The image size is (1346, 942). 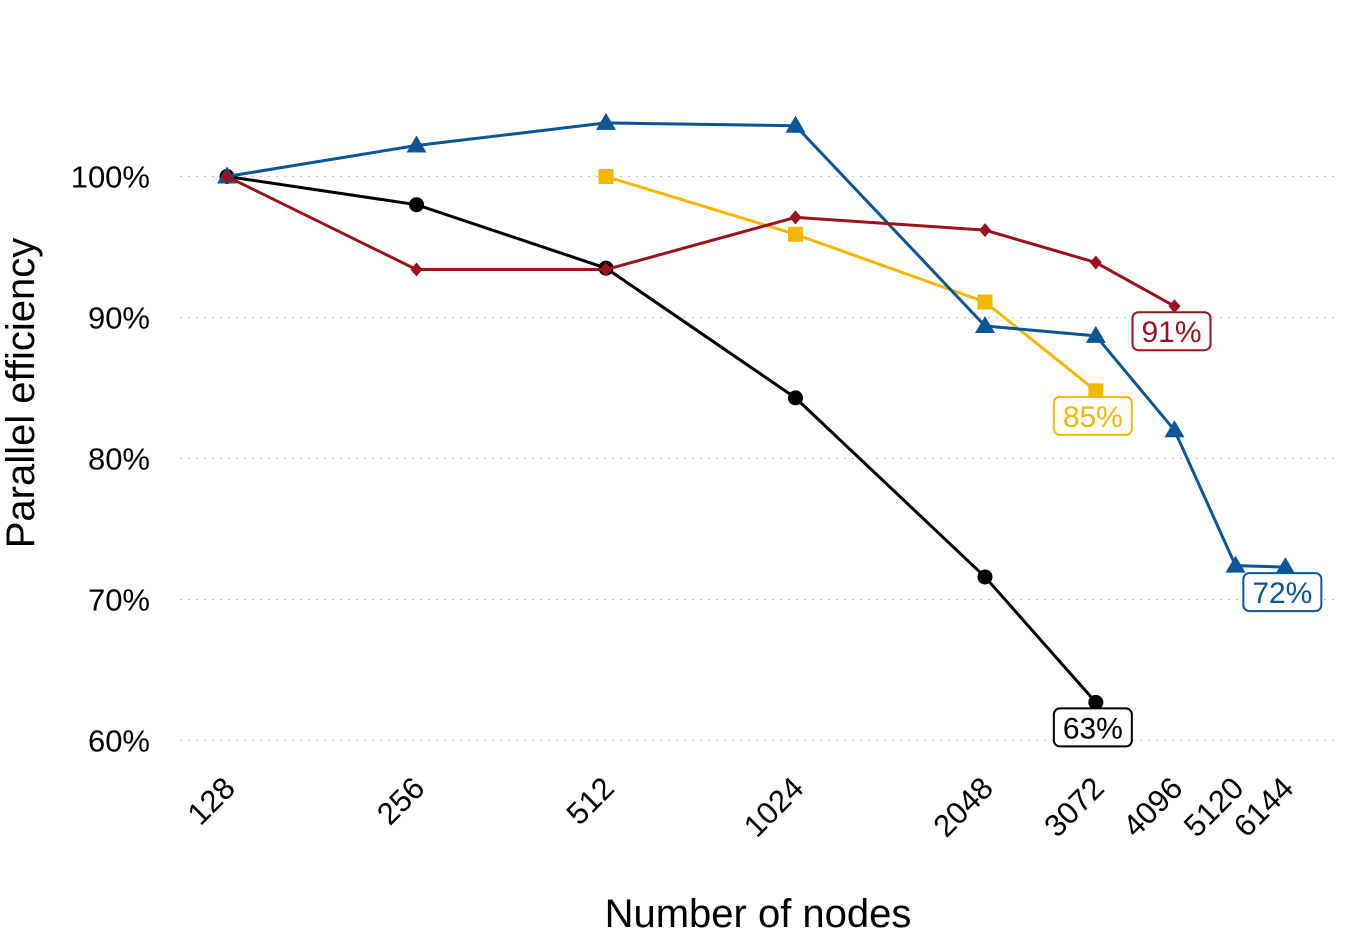 I want to click on y-tick-label: 60%, so click(x=119, y=741).